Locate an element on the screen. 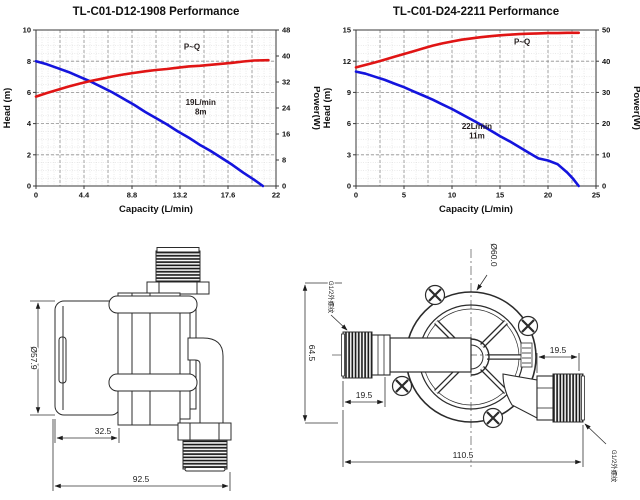  x-tick-label: 25 is located at coordinates (596, 195).